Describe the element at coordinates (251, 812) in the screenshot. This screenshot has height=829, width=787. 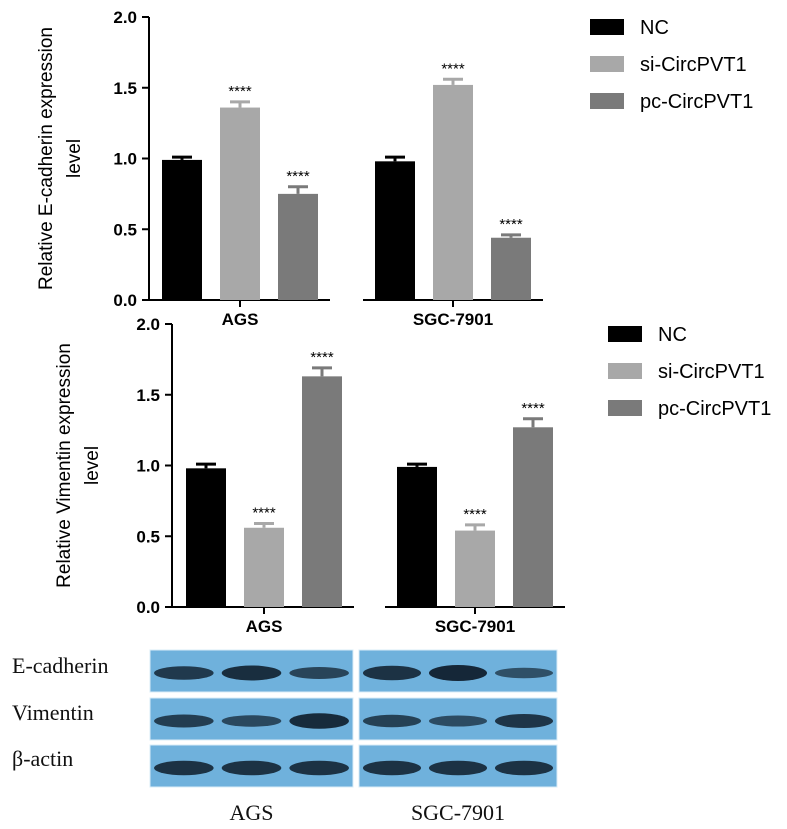
I see `blot-group-label: AGS` at that location.